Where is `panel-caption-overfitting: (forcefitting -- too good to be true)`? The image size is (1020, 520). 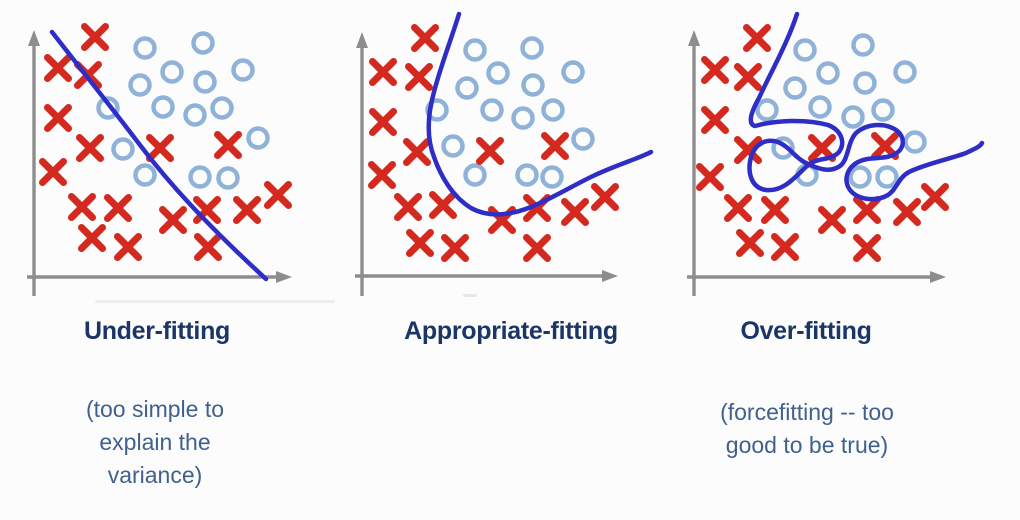
panel-caption-overfitting: (forcefitting -- too good to be true) is located at coordinates (807, 428).